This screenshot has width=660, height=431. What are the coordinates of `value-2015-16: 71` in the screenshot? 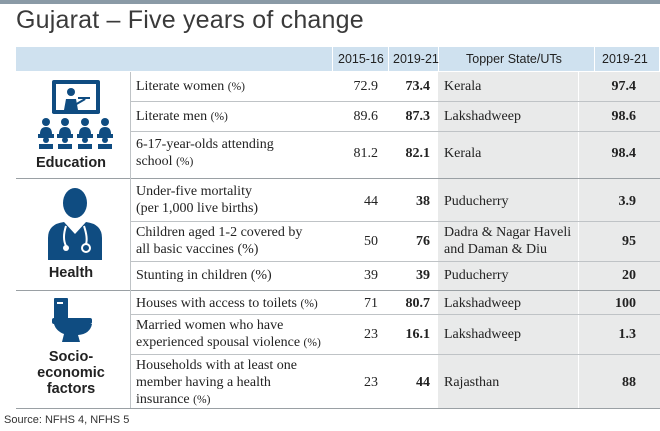 It's located at (371, 303).